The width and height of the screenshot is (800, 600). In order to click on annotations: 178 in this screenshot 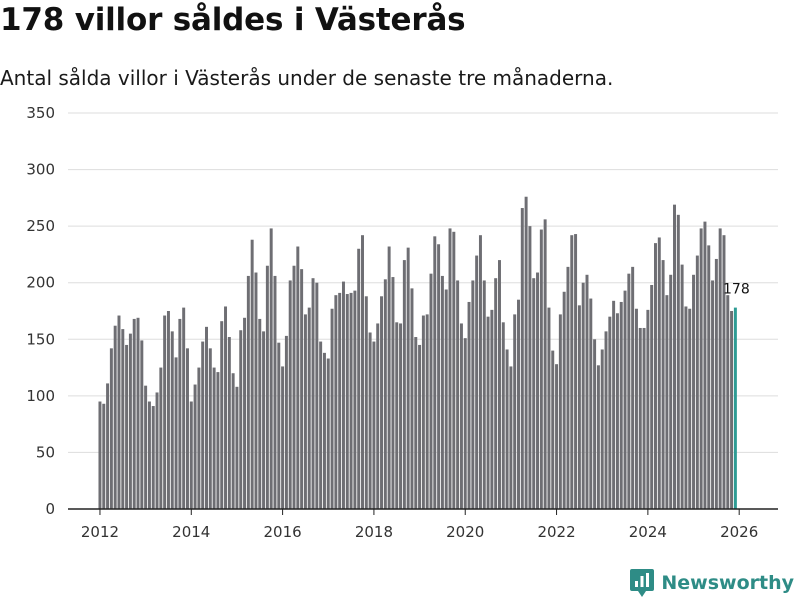, I will do `click(736, 290)`.